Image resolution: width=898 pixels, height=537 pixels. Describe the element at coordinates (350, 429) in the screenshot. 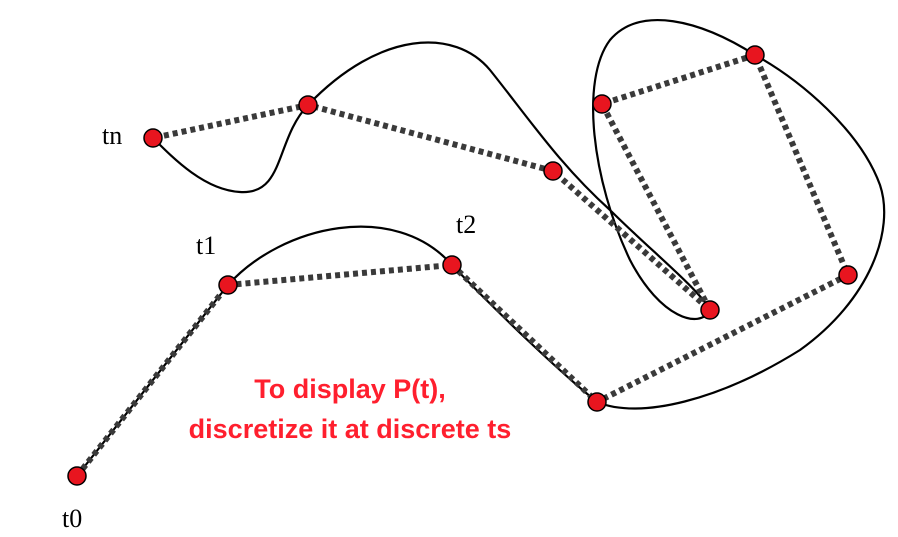

I see `caption-line-2: discretize it at discrete ts` at that location.